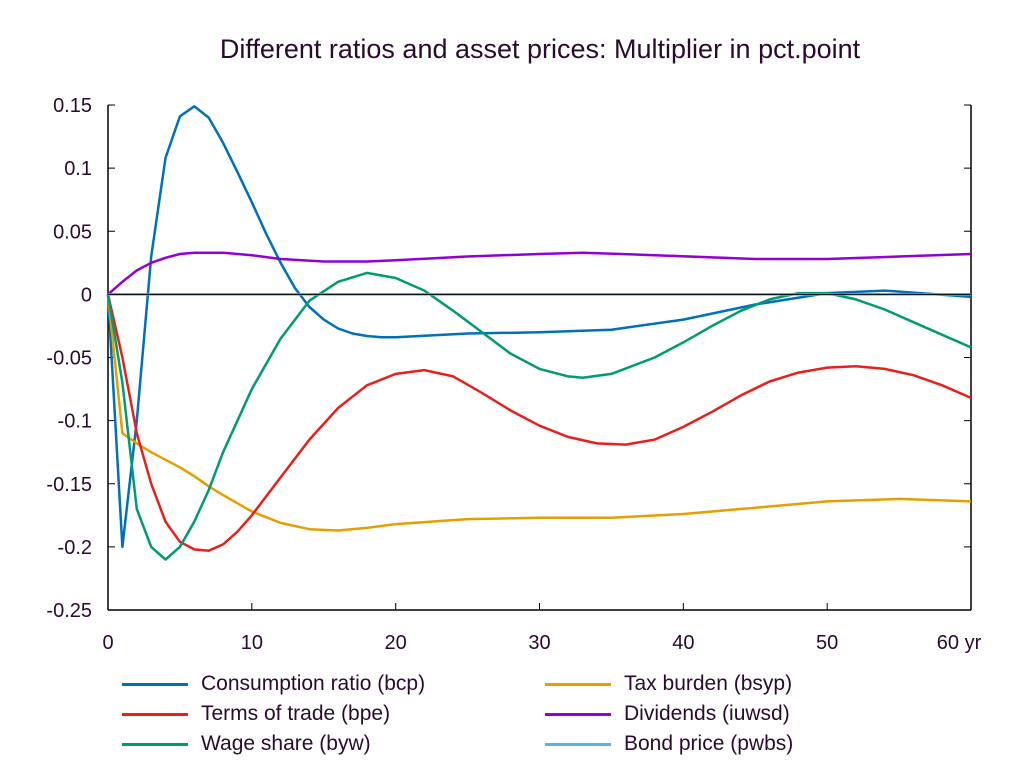  I want to click on legend-label: Terms of trade (bpe), so click(296, 713).